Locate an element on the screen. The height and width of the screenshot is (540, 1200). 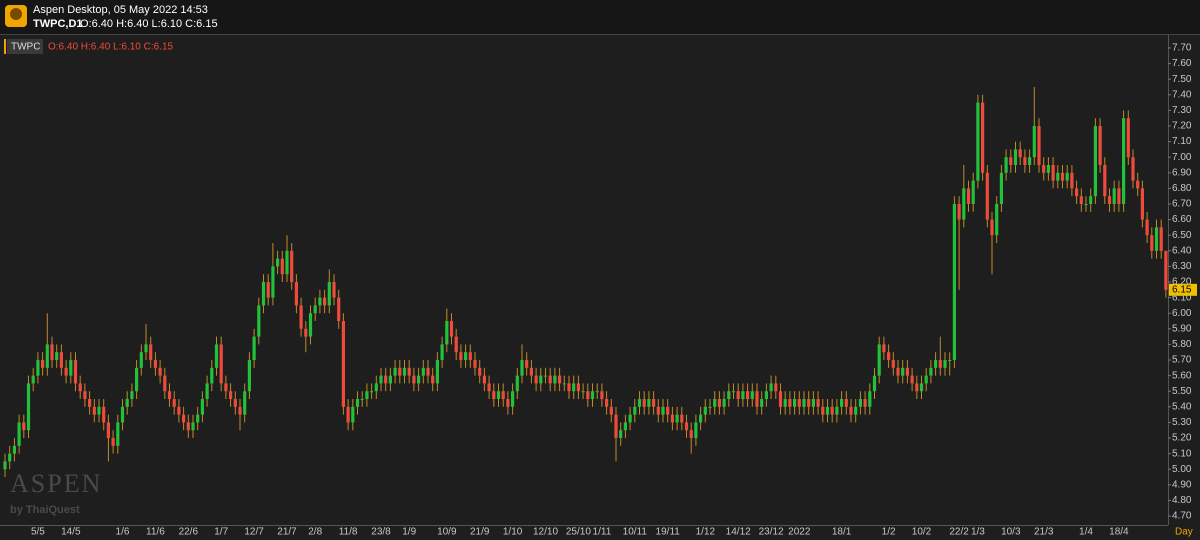
x-tick-label: 23/12 is located at coordinates (771, 532).